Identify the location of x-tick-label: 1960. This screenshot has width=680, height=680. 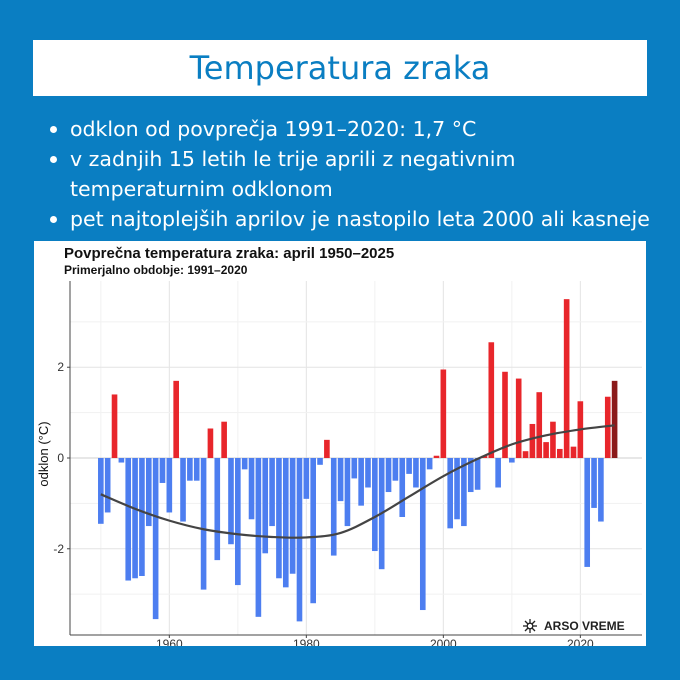
(169, 641).